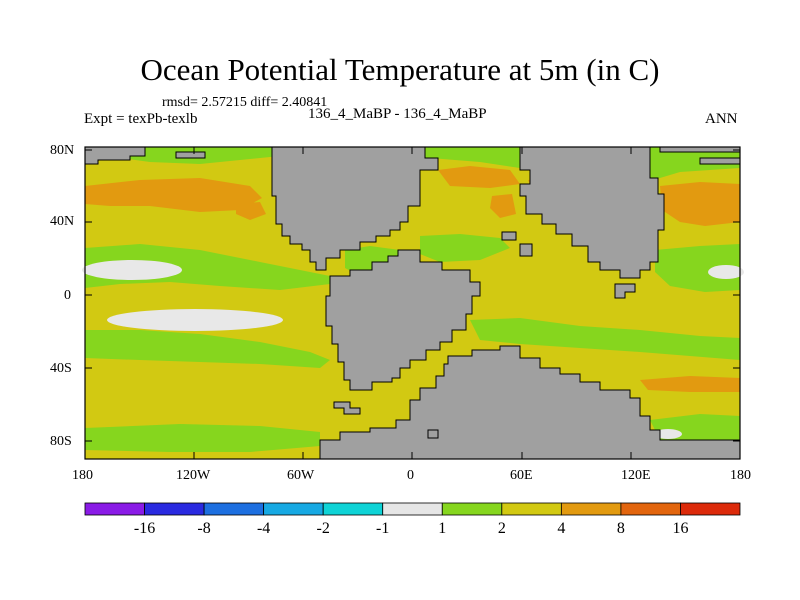 This screenshot has width=800, height=600. Describe the element at coordinates (442, 528) in the screenshot. I see `colorbar-label: 1` at that location.